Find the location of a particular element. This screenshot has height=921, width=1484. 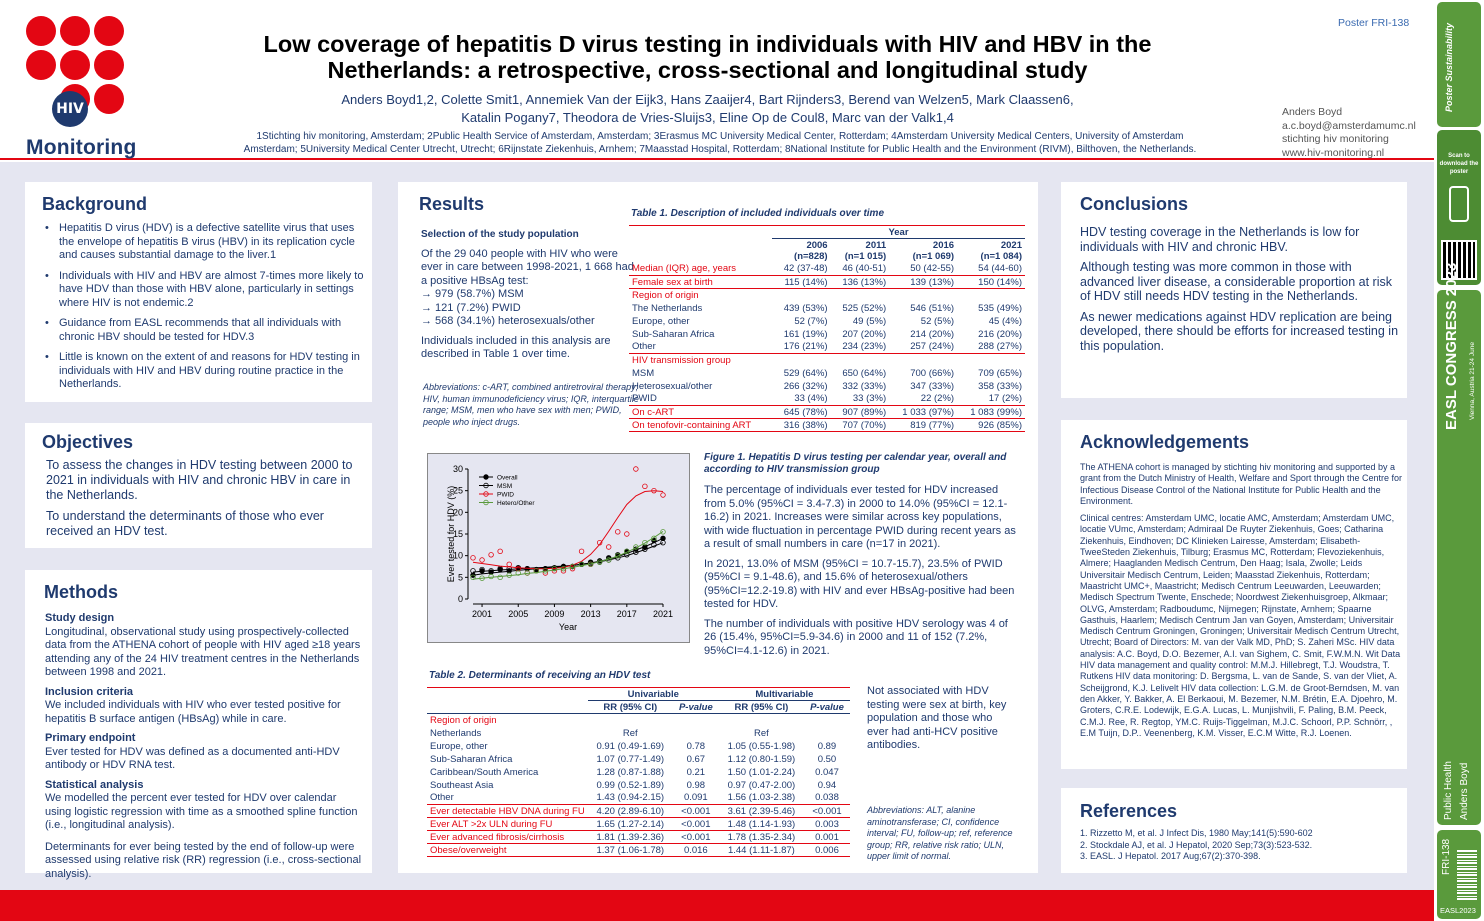

table1-row: Region of origin is located at coordinates (827, 295).